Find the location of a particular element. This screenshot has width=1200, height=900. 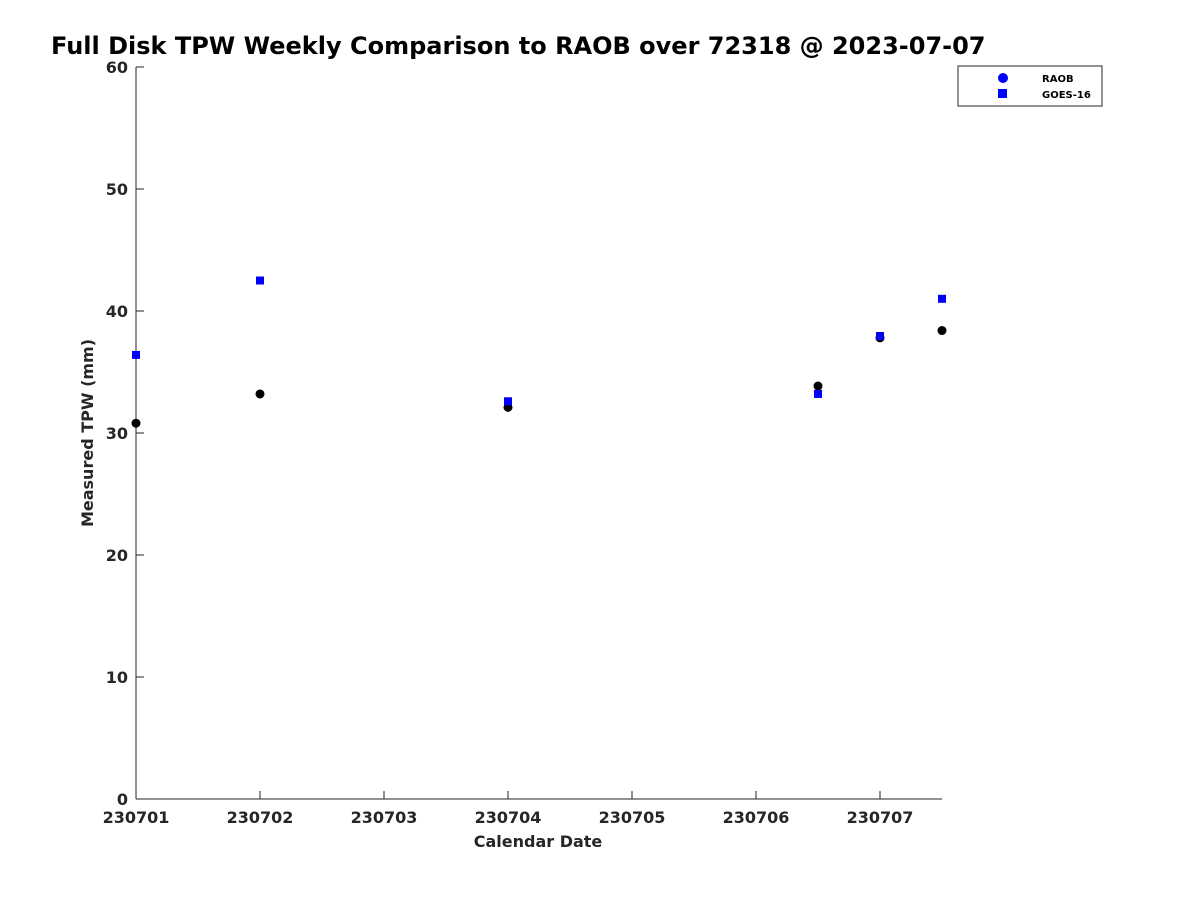

y-tick-label: 20 is located at coordinates (117, 555).